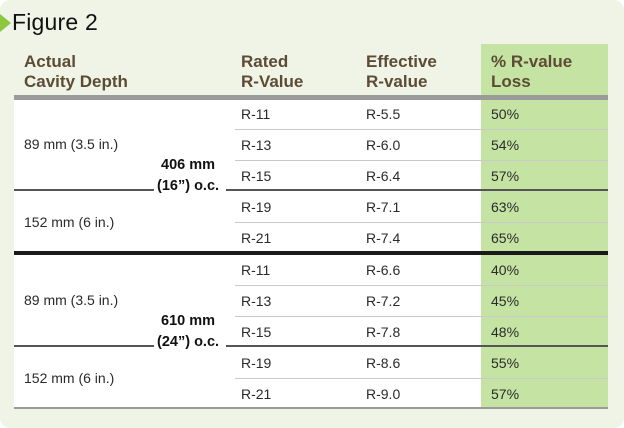  I want to click on stud-spacing-line2: (24”) o.c., so click(188, 342).